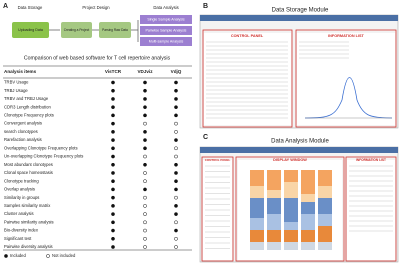 This screenshot has width=400, height=263. I want to click on panel-letter: B, so click(205, 6).